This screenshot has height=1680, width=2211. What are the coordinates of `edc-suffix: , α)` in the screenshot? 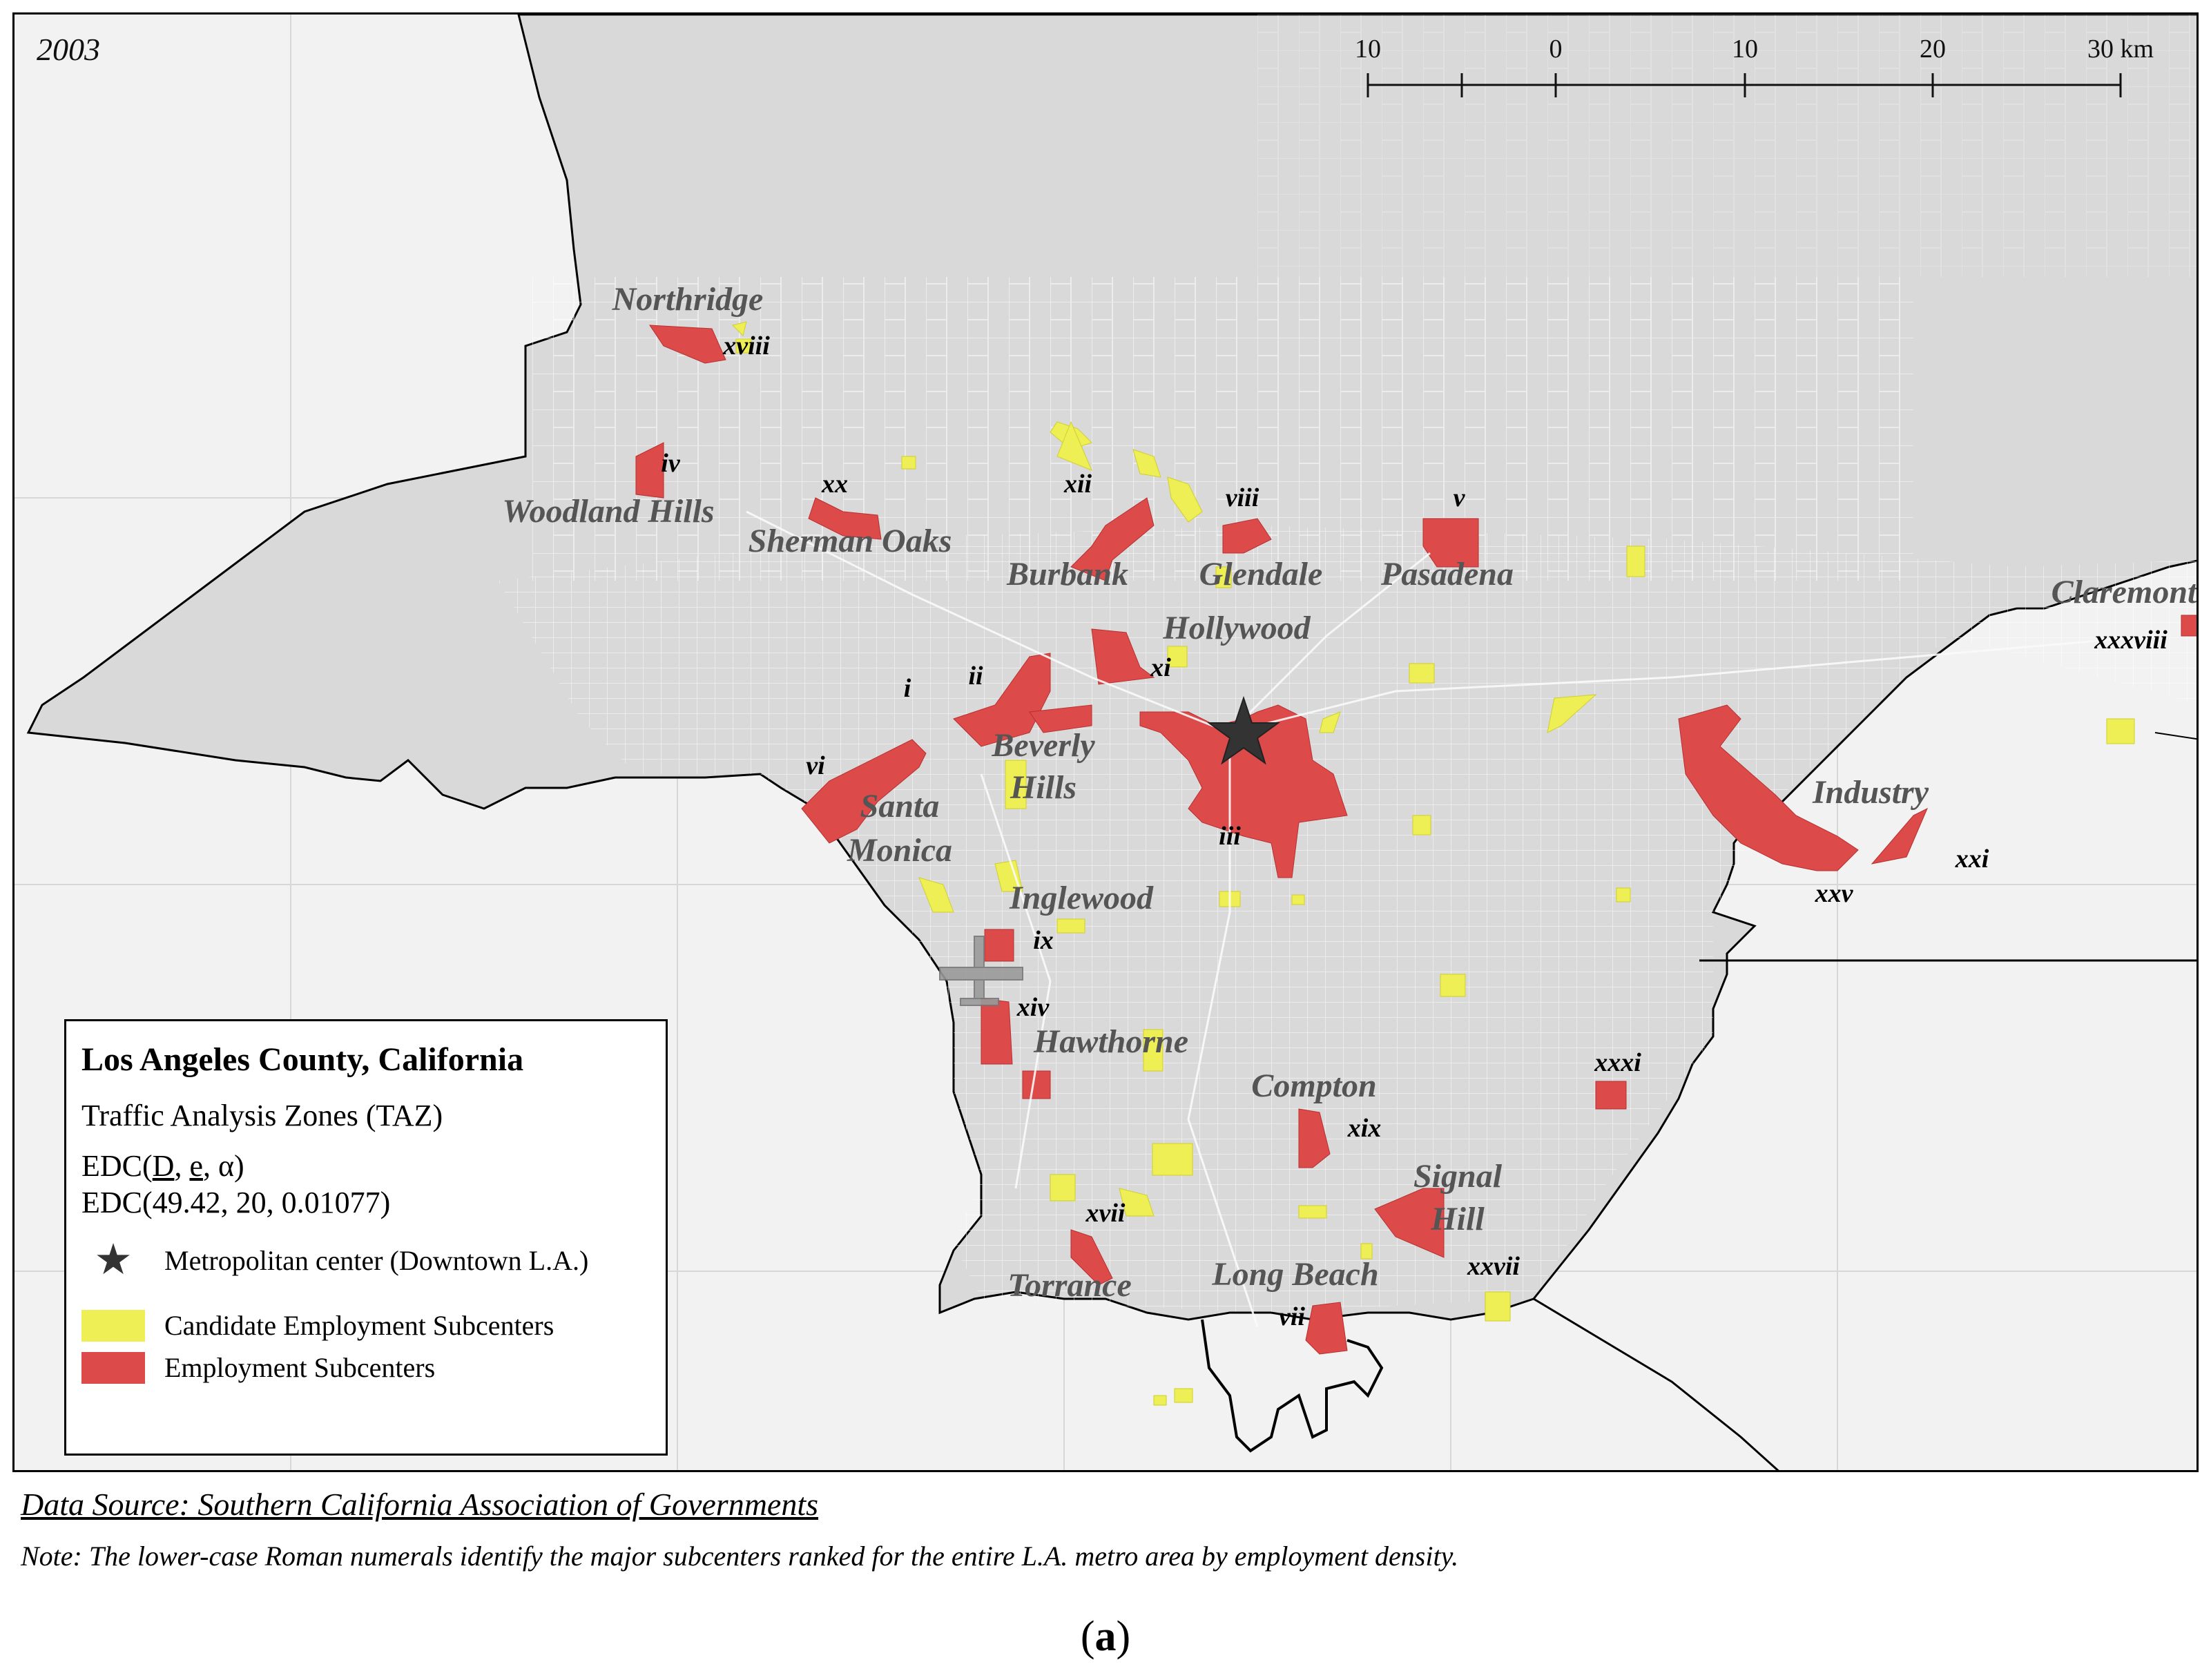 It's located at (223, 1165).